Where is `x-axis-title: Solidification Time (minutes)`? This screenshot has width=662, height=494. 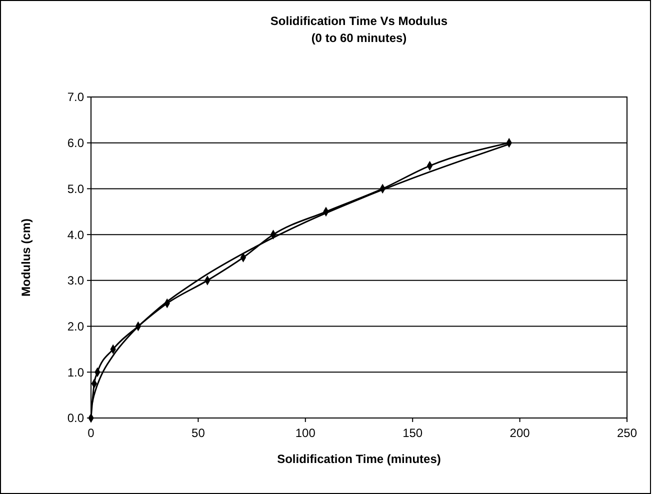
x-axis-title: Solidification Time (minutes) is located at coordinates (359, 459).